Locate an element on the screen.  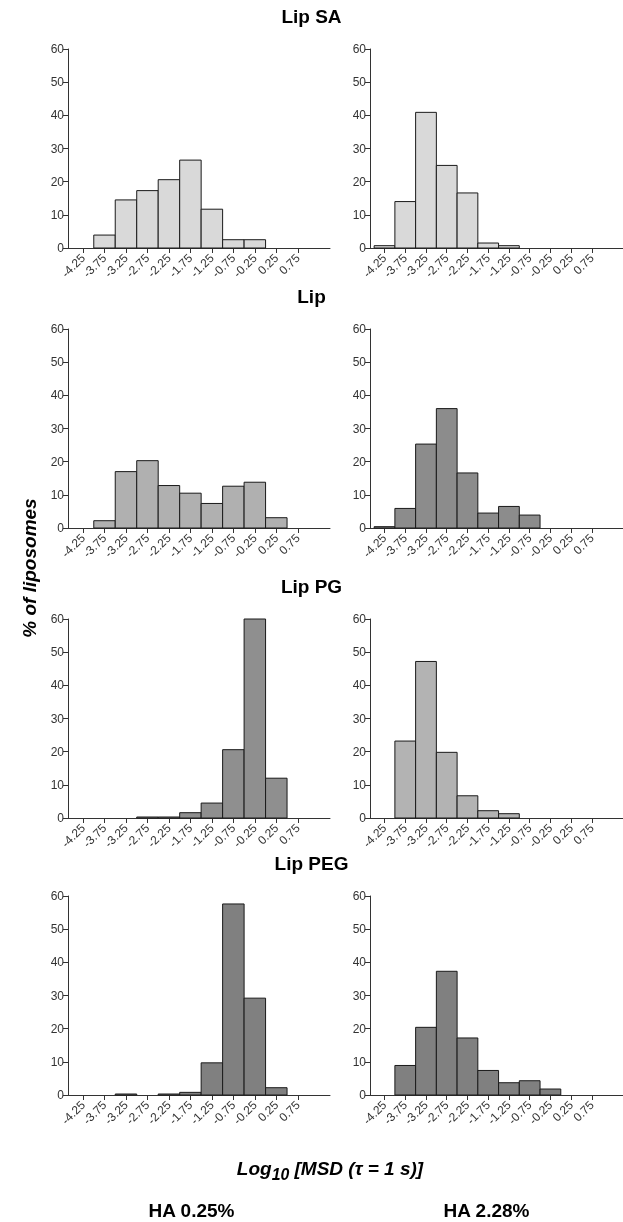
x-axis-title: Log$_{10}$ [MSD (τ = 1 s)] is located at coordinates (330, 1171).